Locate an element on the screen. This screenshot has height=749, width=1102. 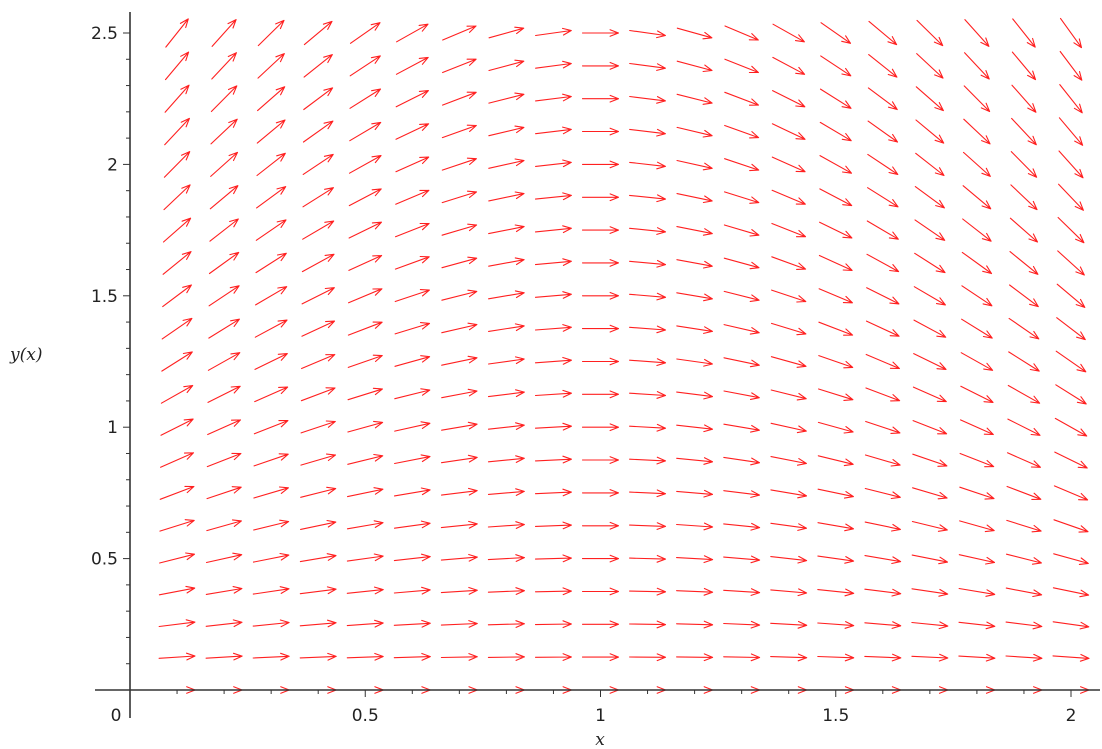
x-tick-label: 2 is located at coordinates (1071, 716).